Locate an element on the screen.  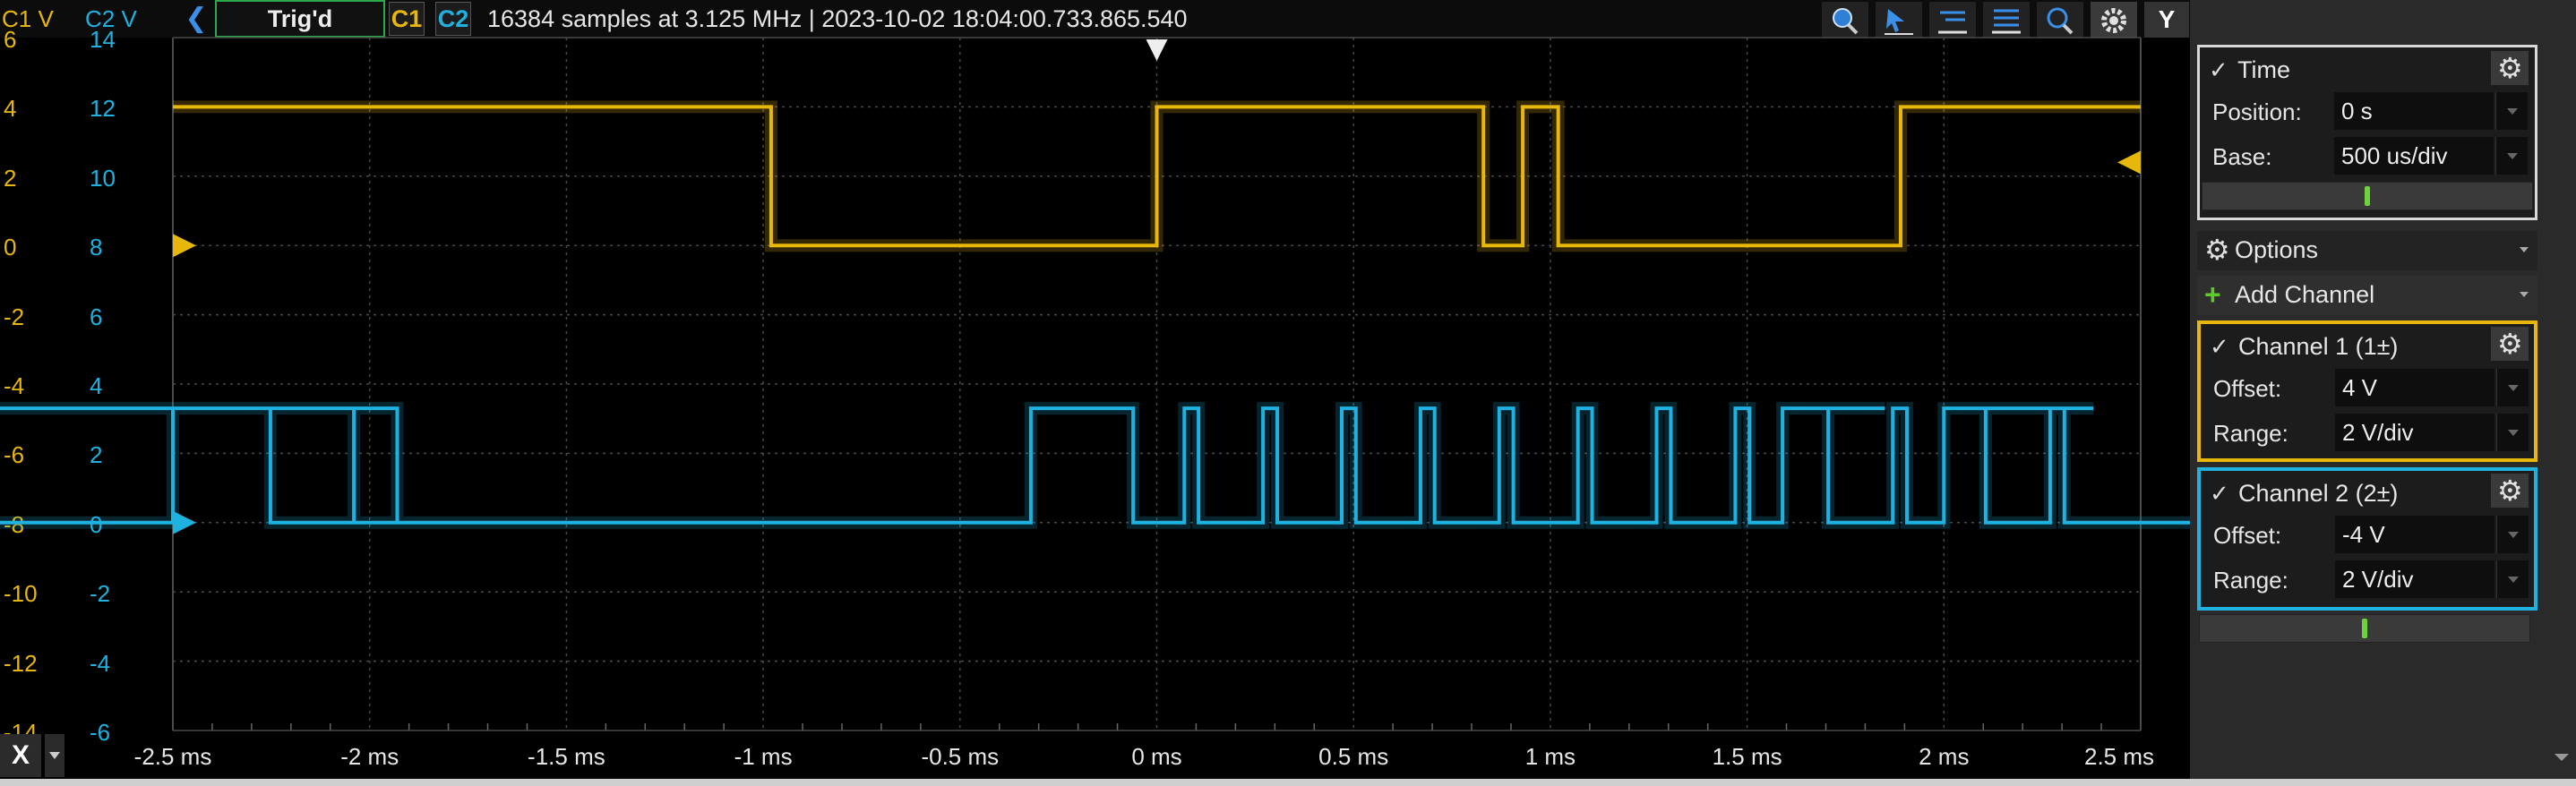
x-axis-dropdown is located at coordinates (54, 756).